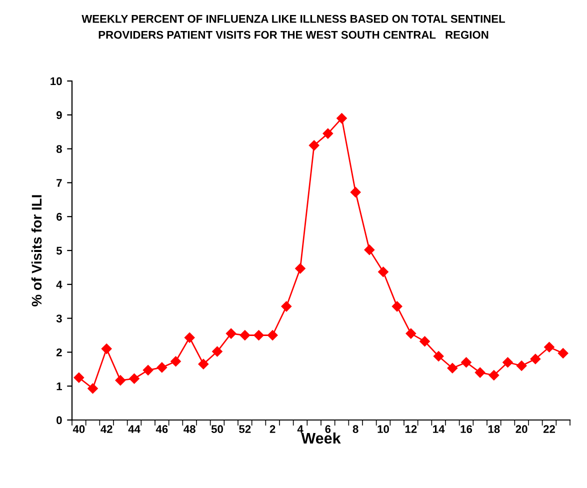 This screenshot has height=488, width=587. I want to click on x-tick-label: 48, so click(190, 429).